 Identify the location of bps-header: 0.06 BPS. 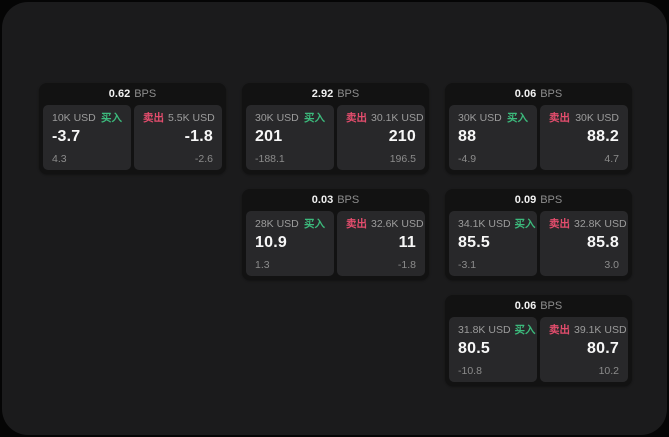
(538, 94).